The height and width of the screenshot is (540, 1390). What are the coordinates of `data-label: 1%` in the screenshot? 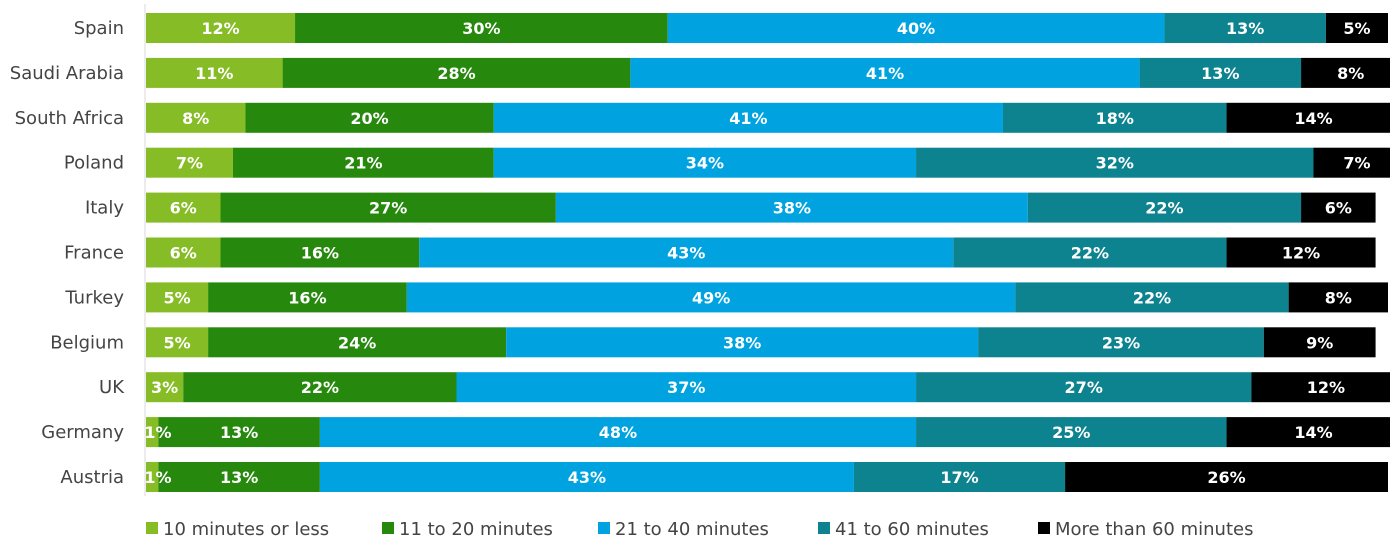 It's located at (157, 432).